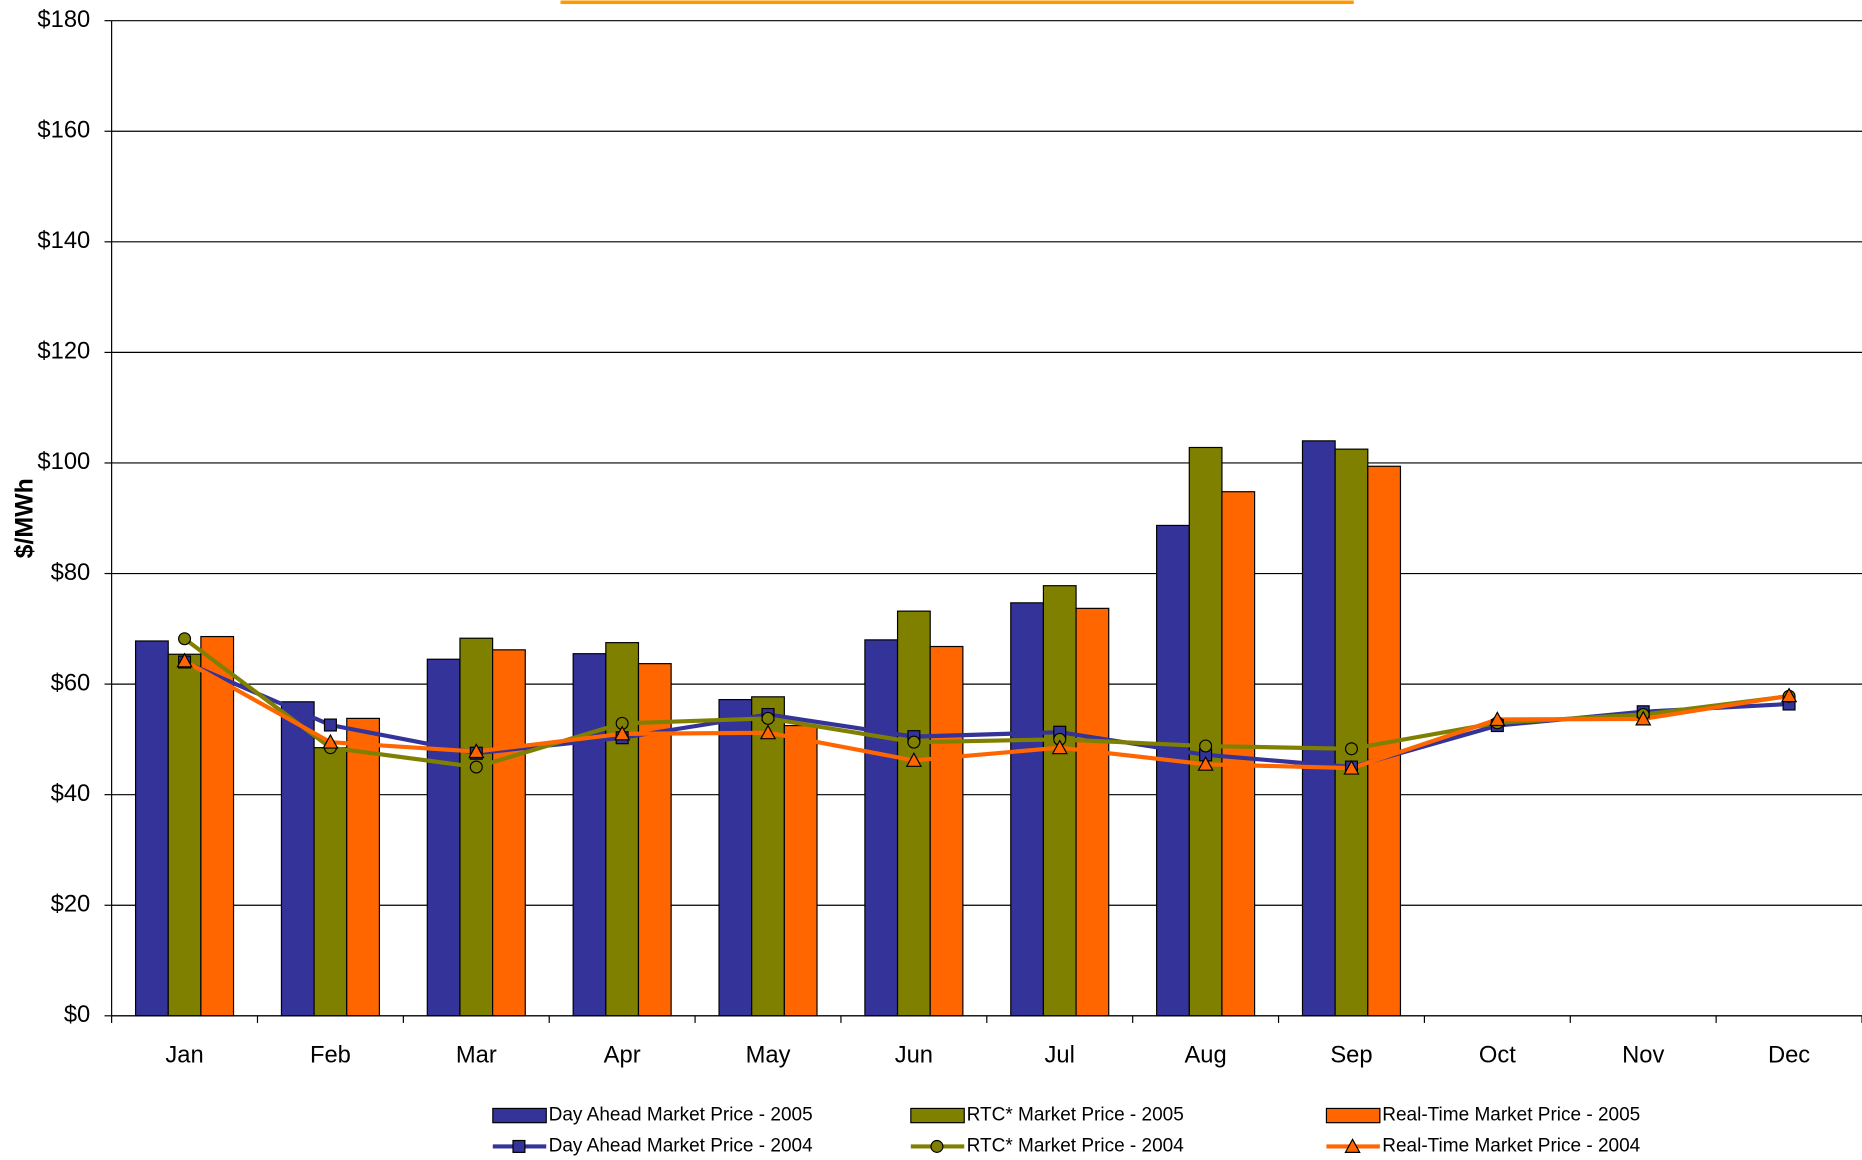  Describe the element at coordinates (1511, 1115) in the screenshot. I see `legend-label: Real-Time Market Price - 2005` at that location.